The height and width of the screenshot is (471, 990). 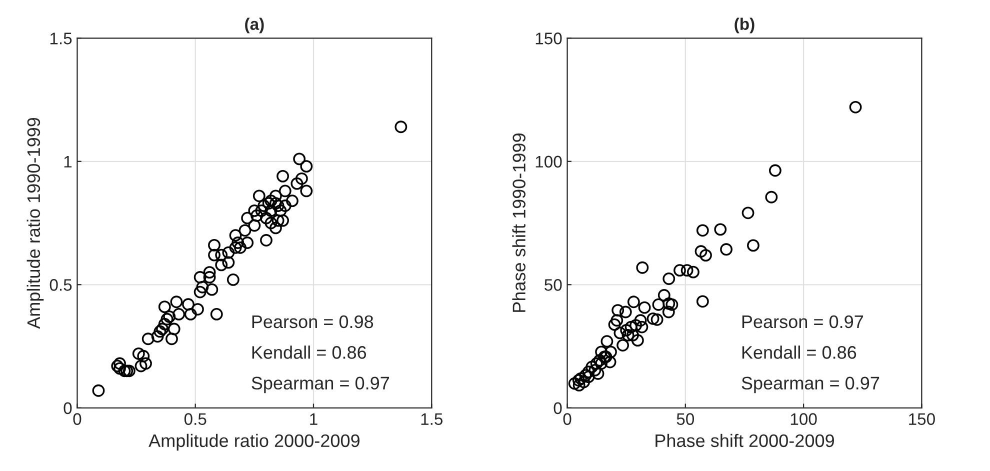 What do you see at coordinates (195, 419) in the screenshot?
I see `x-tick-label: 0.5` at bounding box center [195, 419].